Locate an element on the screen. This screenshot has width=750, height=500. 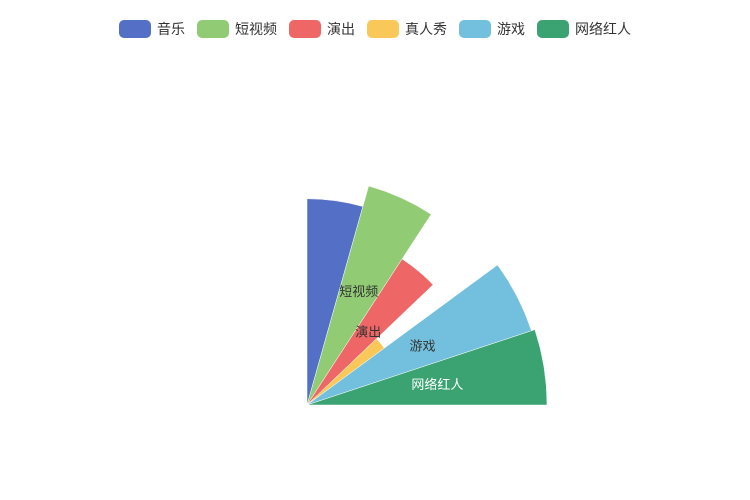
legend-item: 演出 is located at coordinates (322, 29).